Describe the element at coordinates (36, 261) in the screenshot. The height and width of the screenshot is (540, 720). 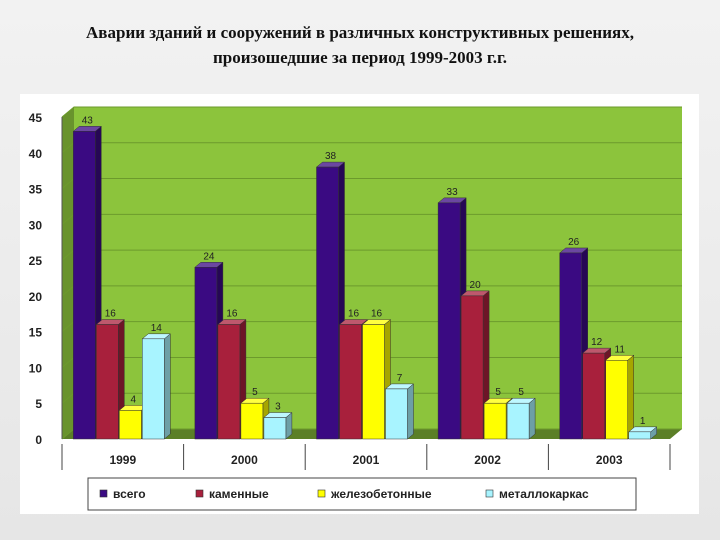
I see `y-tick-label: 25` at that location.